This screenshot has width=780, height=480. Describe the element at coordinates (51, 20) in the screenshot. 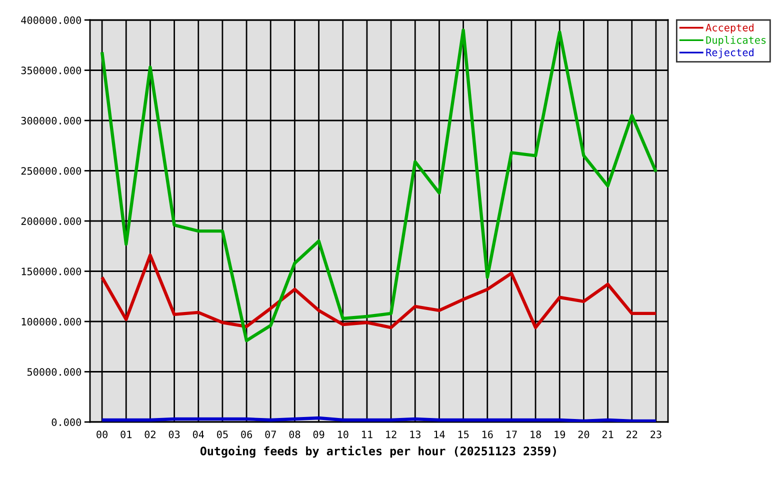

I see `y-tick-label: 400000.000` at that location.